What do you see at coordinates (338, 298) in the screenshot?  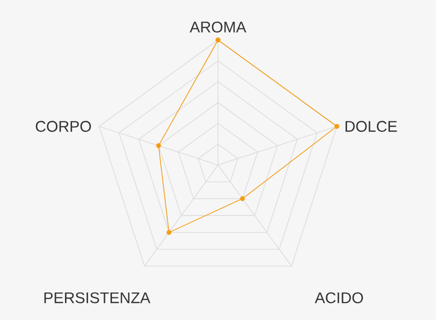 I see `spoke-label: ACIDO` at bounding box center [338, 298].